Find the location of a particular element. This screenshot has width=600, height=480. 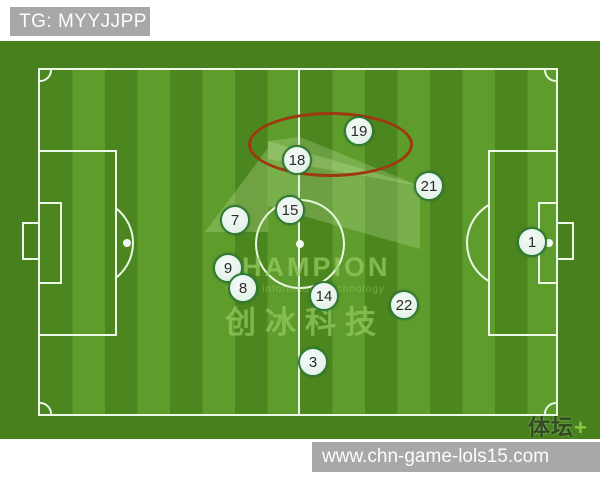

player-token: 8 is located at coordinates (243, 288).